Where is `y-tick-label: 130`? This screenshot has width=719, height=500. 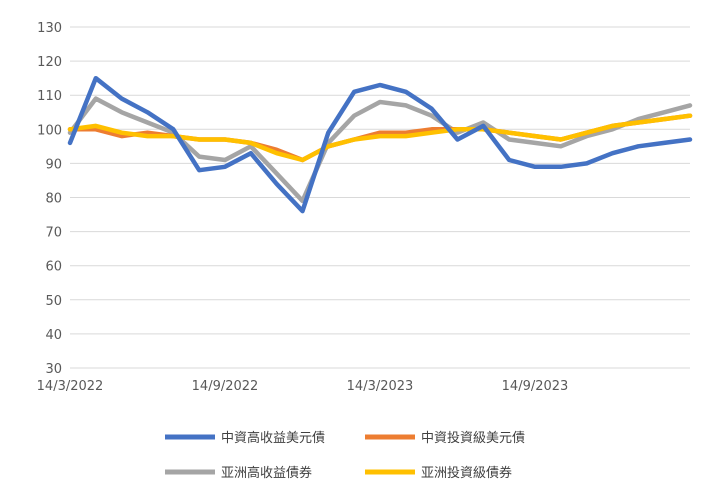
y-tick-label: 130 is located at coordinates (49, 28).